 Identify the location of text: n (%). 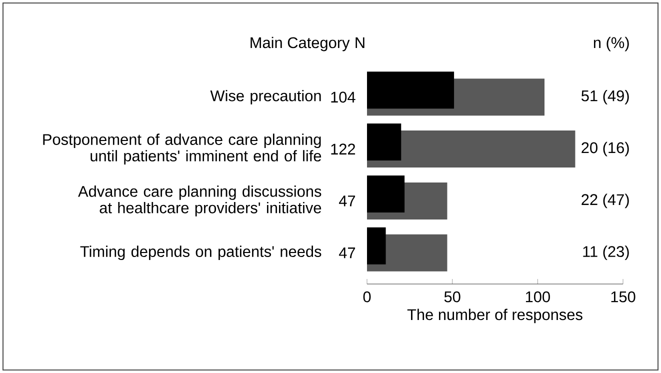
(611, 44).